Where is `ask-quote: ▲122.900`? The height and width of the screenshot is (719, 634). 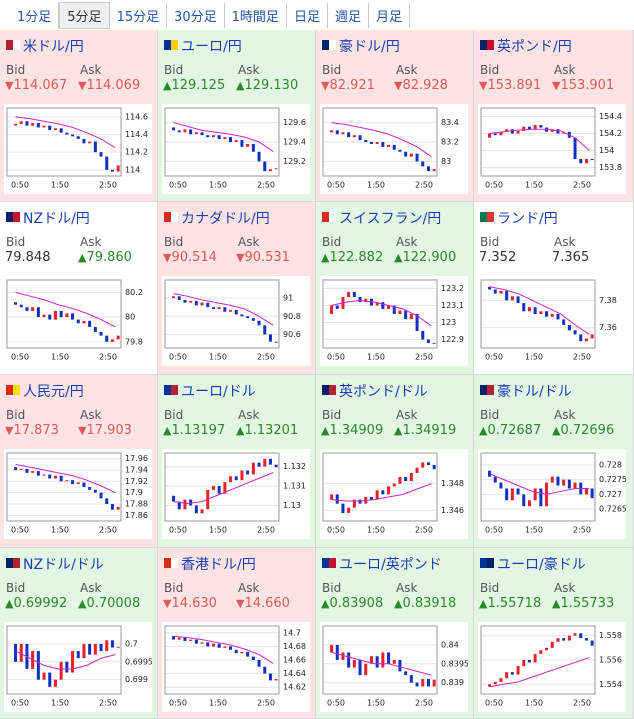
ask-quote: ▲122.900 is located at coordinates (425, 257).